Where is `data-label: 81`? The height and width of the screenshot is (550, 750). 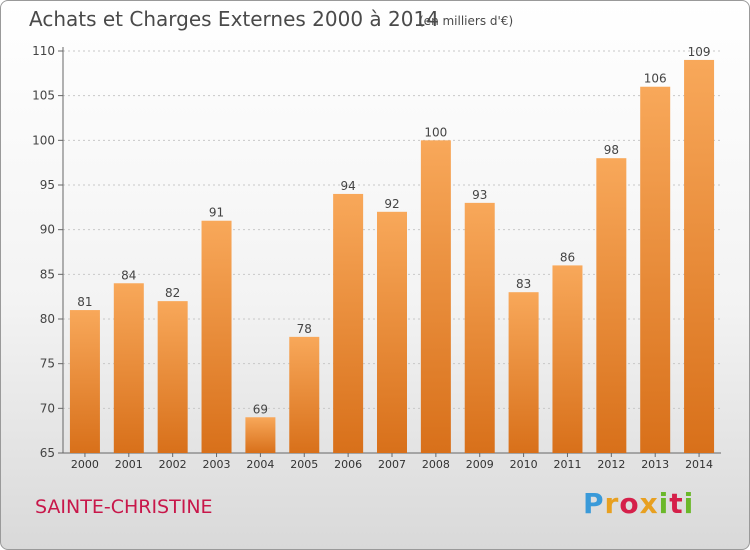 data-label: 81 is located at coordinates (84, 302).